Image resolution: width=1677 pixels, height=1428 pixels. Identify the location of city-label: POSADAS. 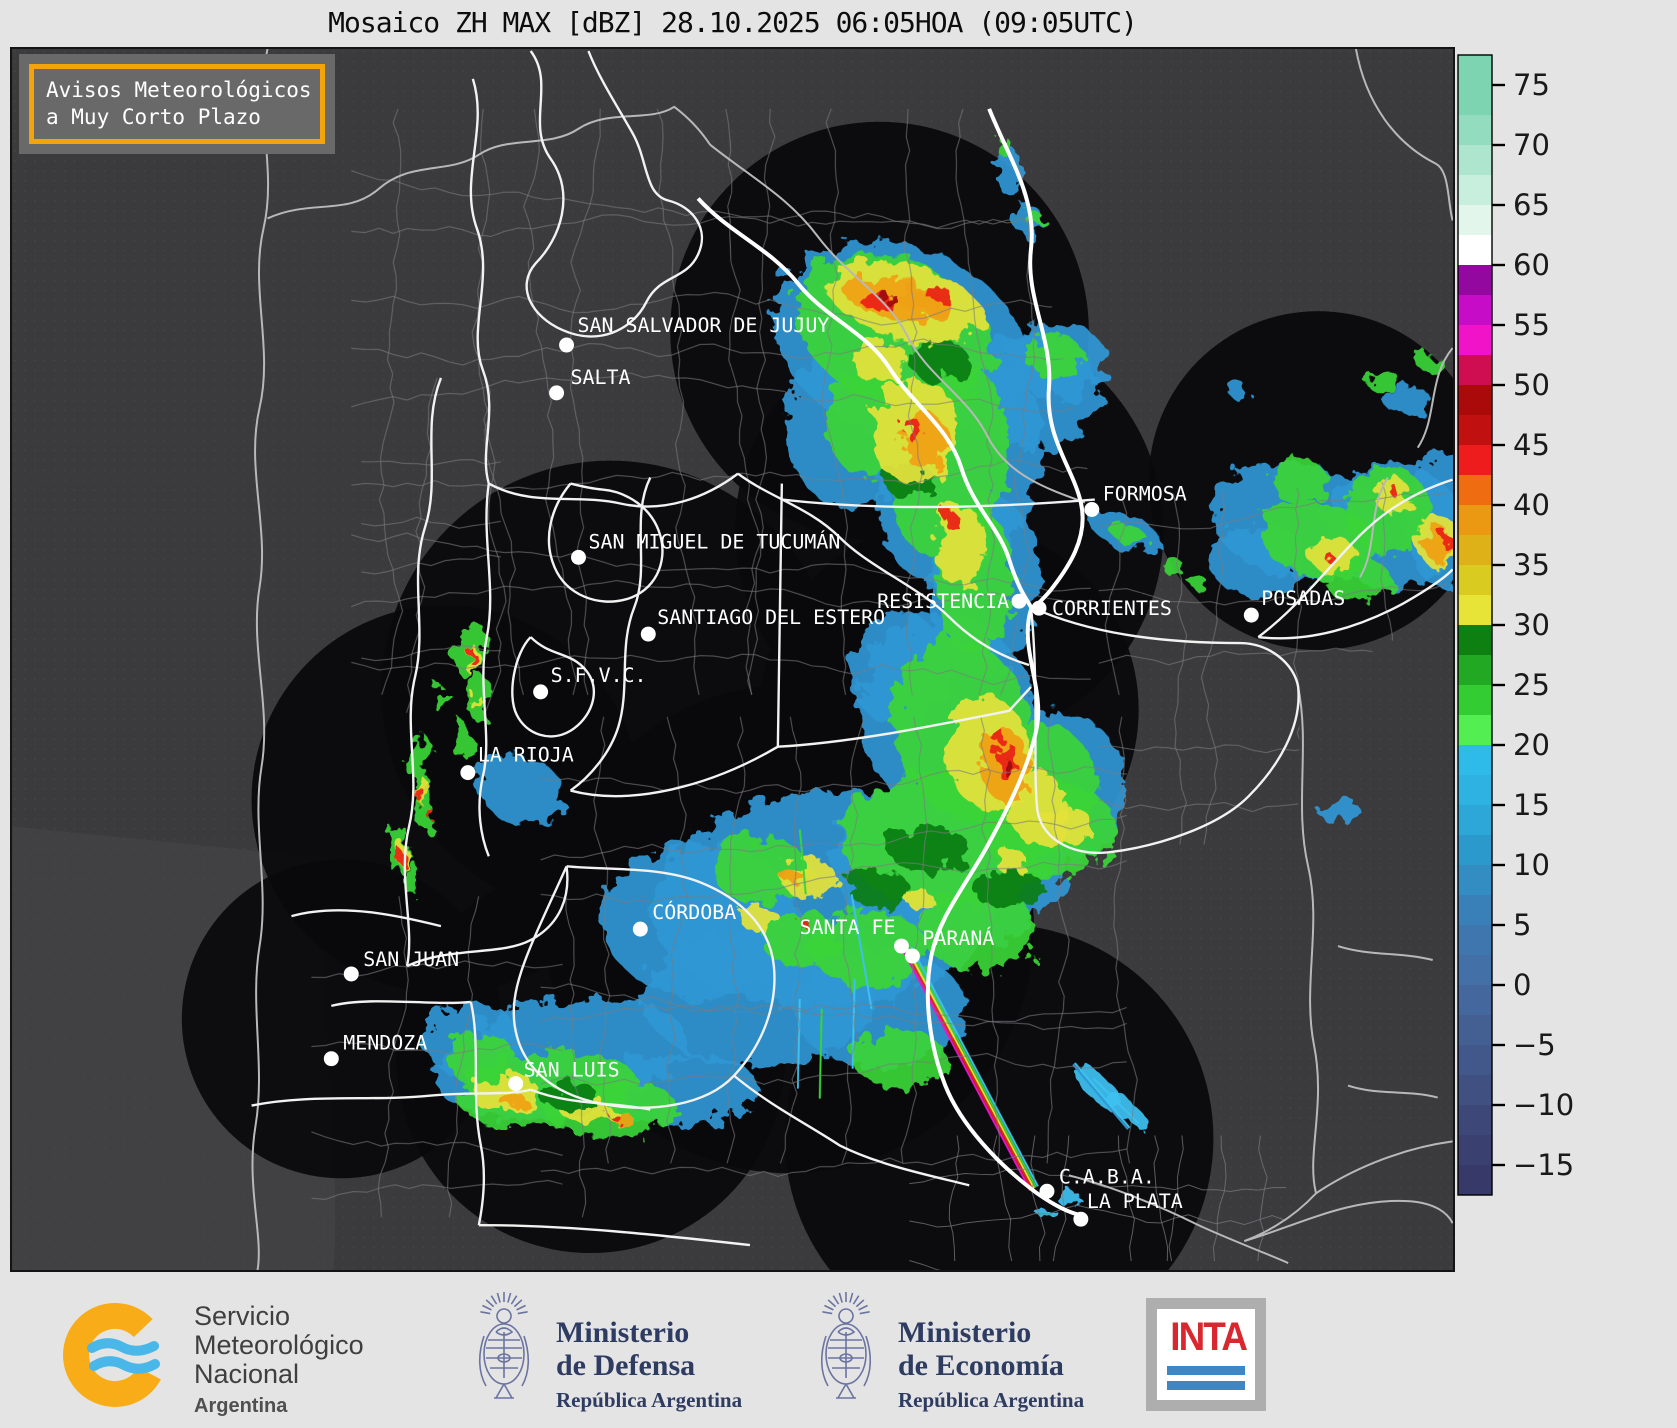
(1303, 598).